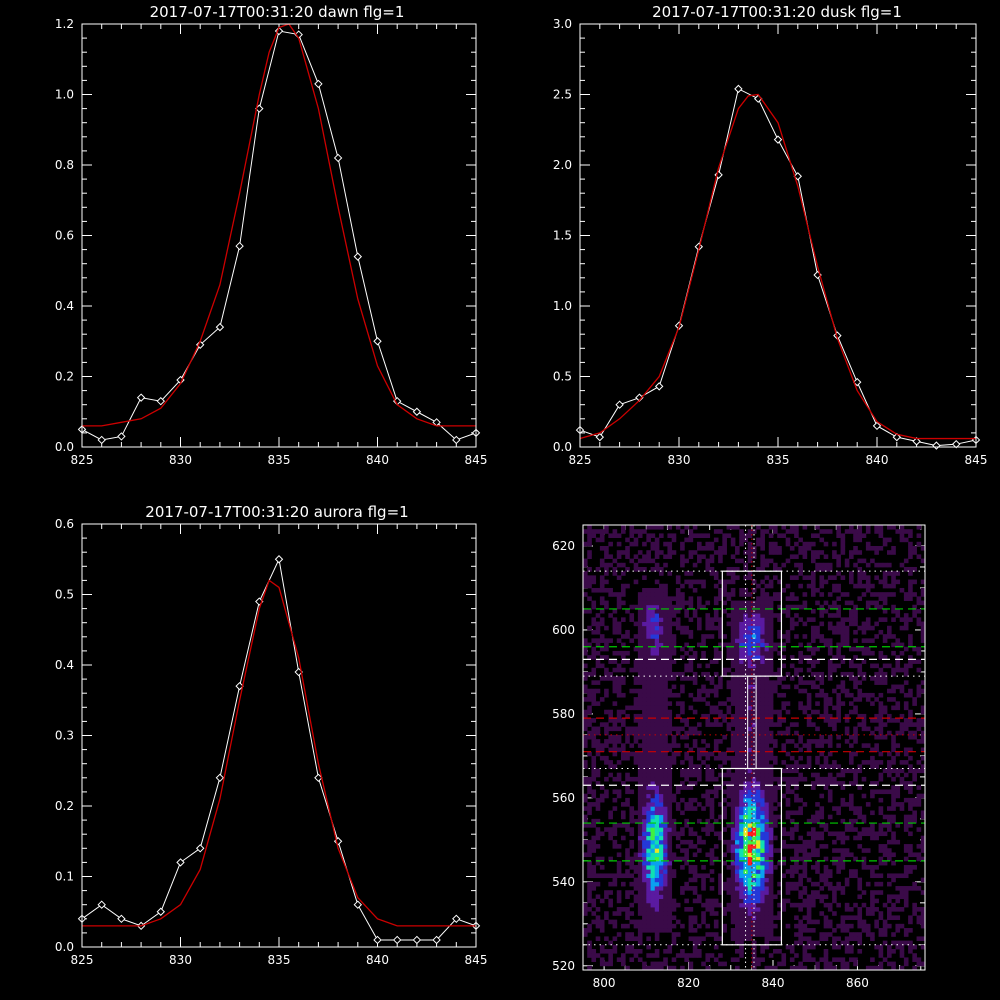 Image resolution: width=1000 pixels, height=1000 pixels. What do you see at coordinates (877, 426) in the screenshot?
I see `dusk-data-point` at bounding box center [877, 426].